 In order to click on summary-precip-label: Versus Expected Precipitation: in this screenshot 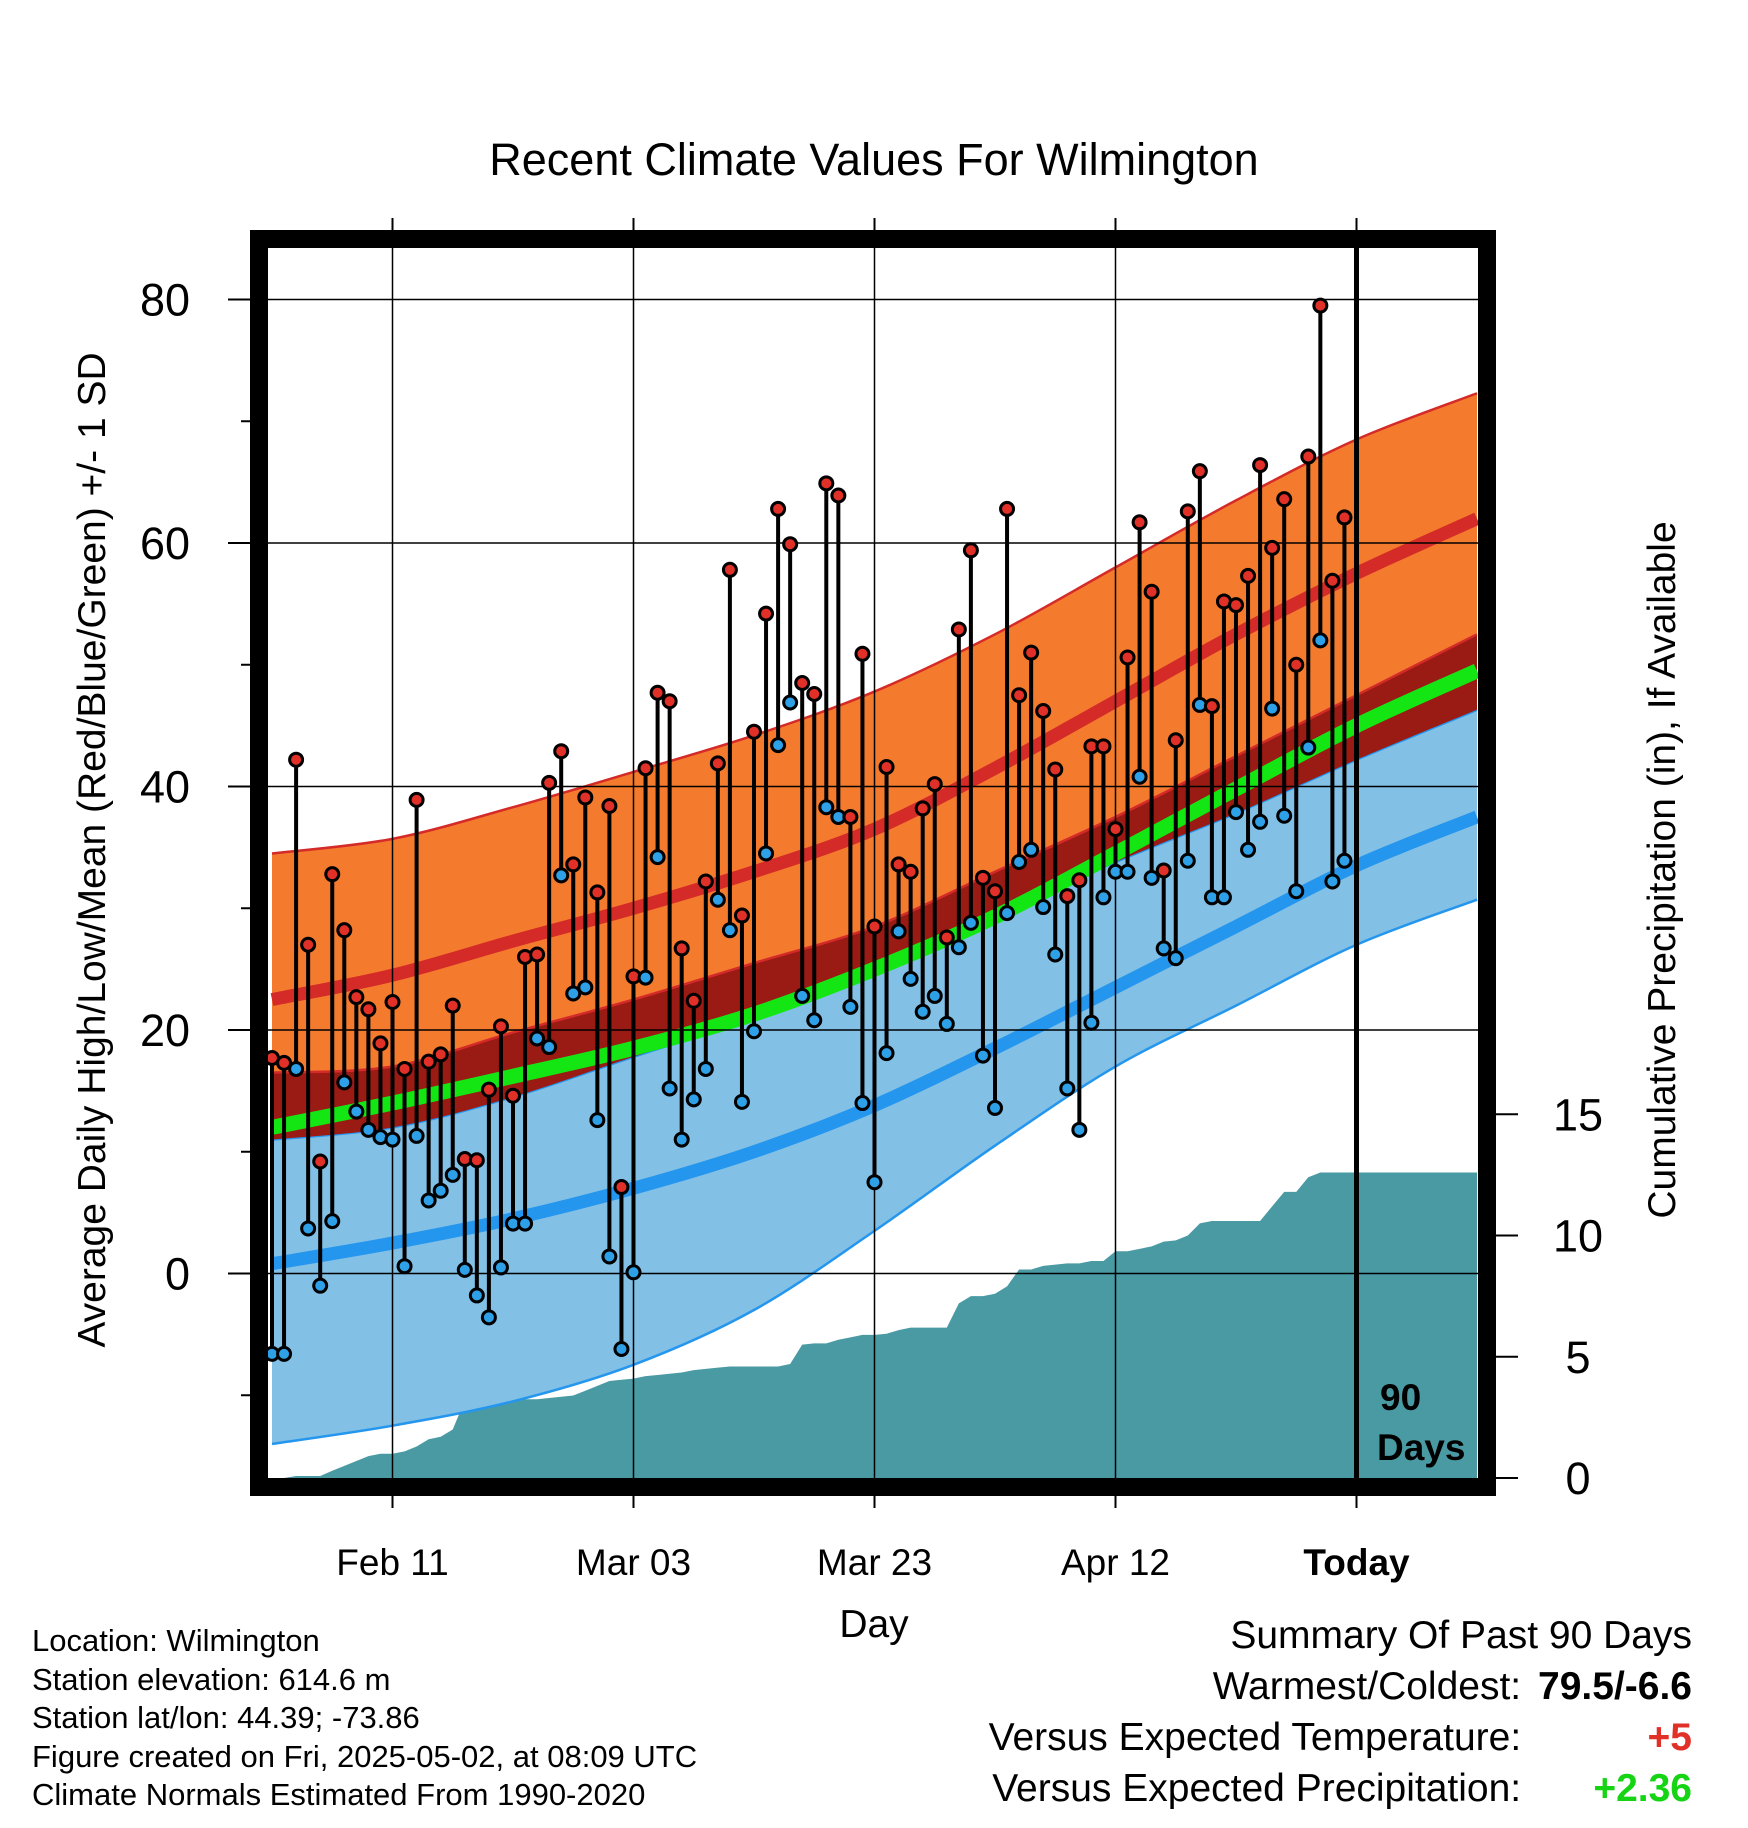, I will do `click(1257, 1788)`.